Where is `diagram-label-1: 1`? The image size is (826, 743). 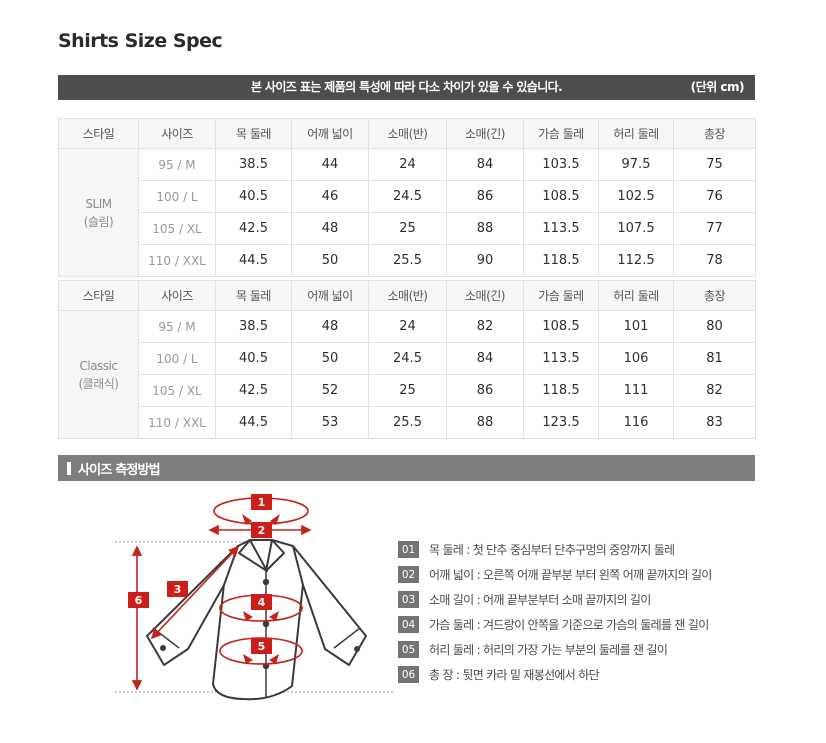 diagram-label-1: 1 is located at coordinates (261, 502).